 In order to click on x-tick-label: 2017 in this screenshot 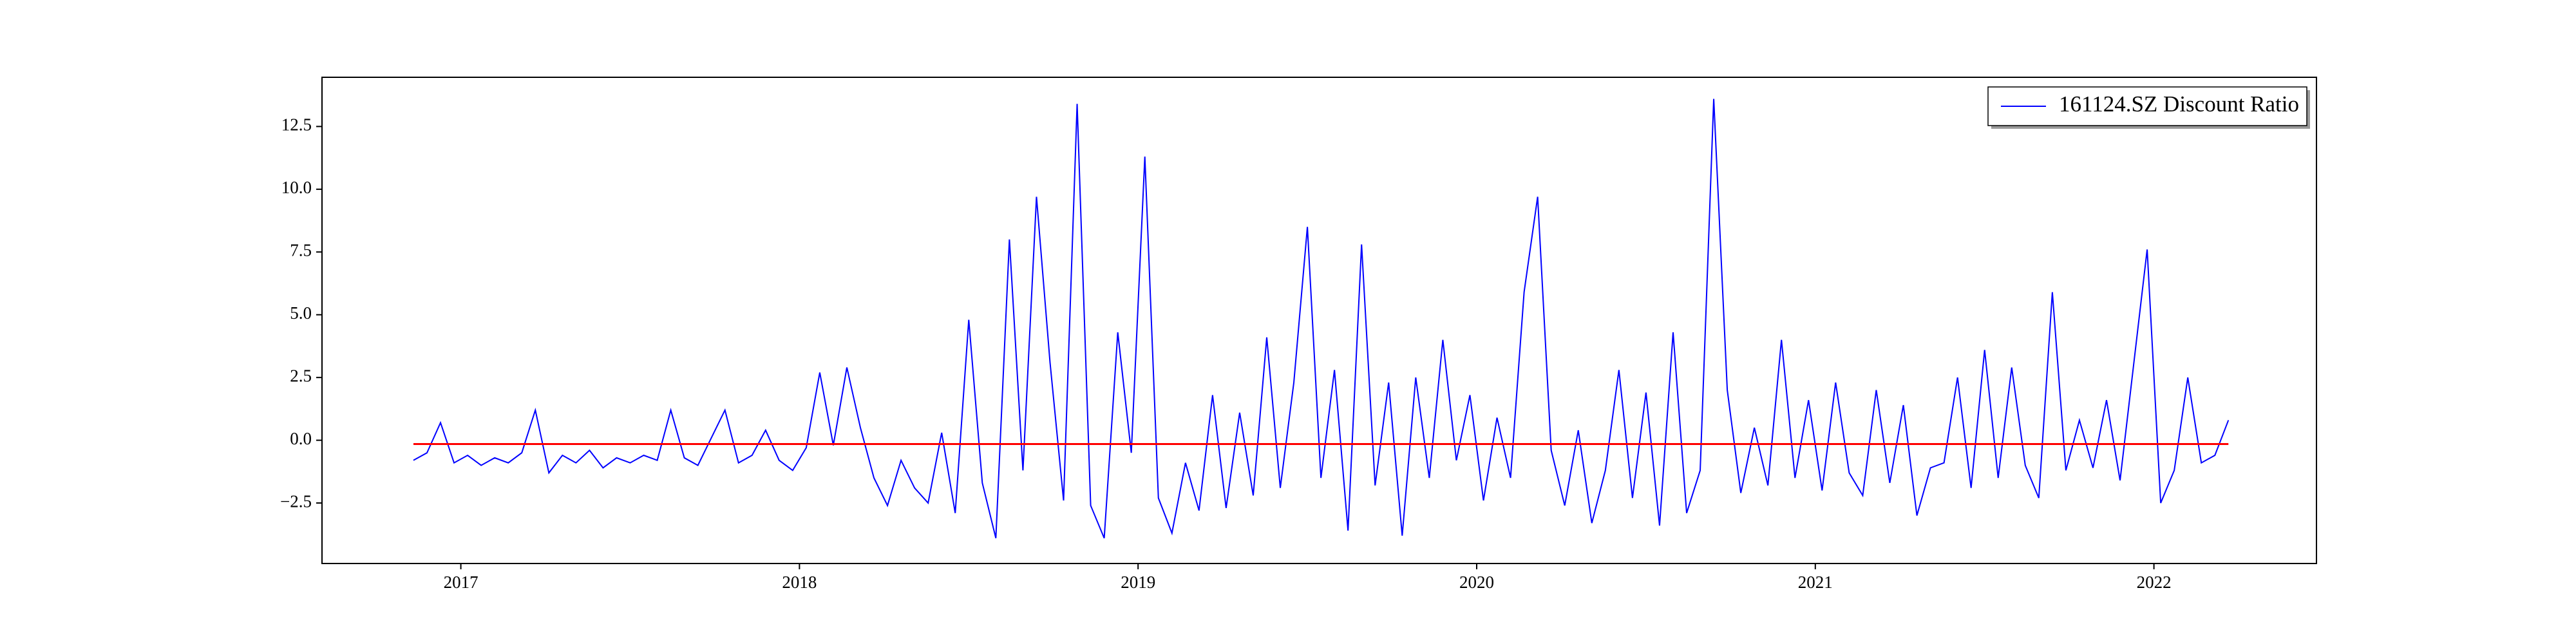, I will do `click(461, 582)`.